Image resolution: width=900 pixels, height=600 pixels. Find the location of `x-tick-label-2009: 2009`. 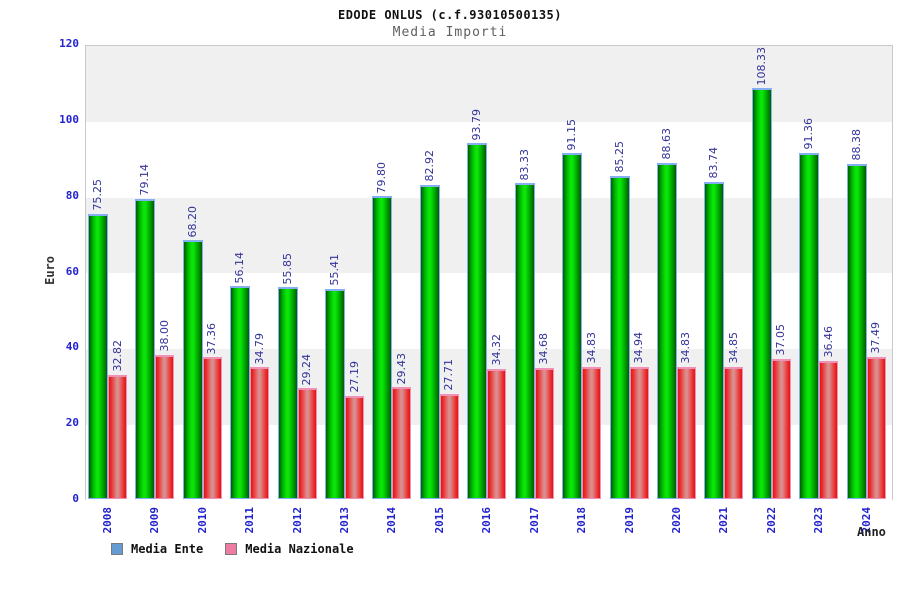

x-tick-label-2009: 2009 is located at coordinates (155, 520).